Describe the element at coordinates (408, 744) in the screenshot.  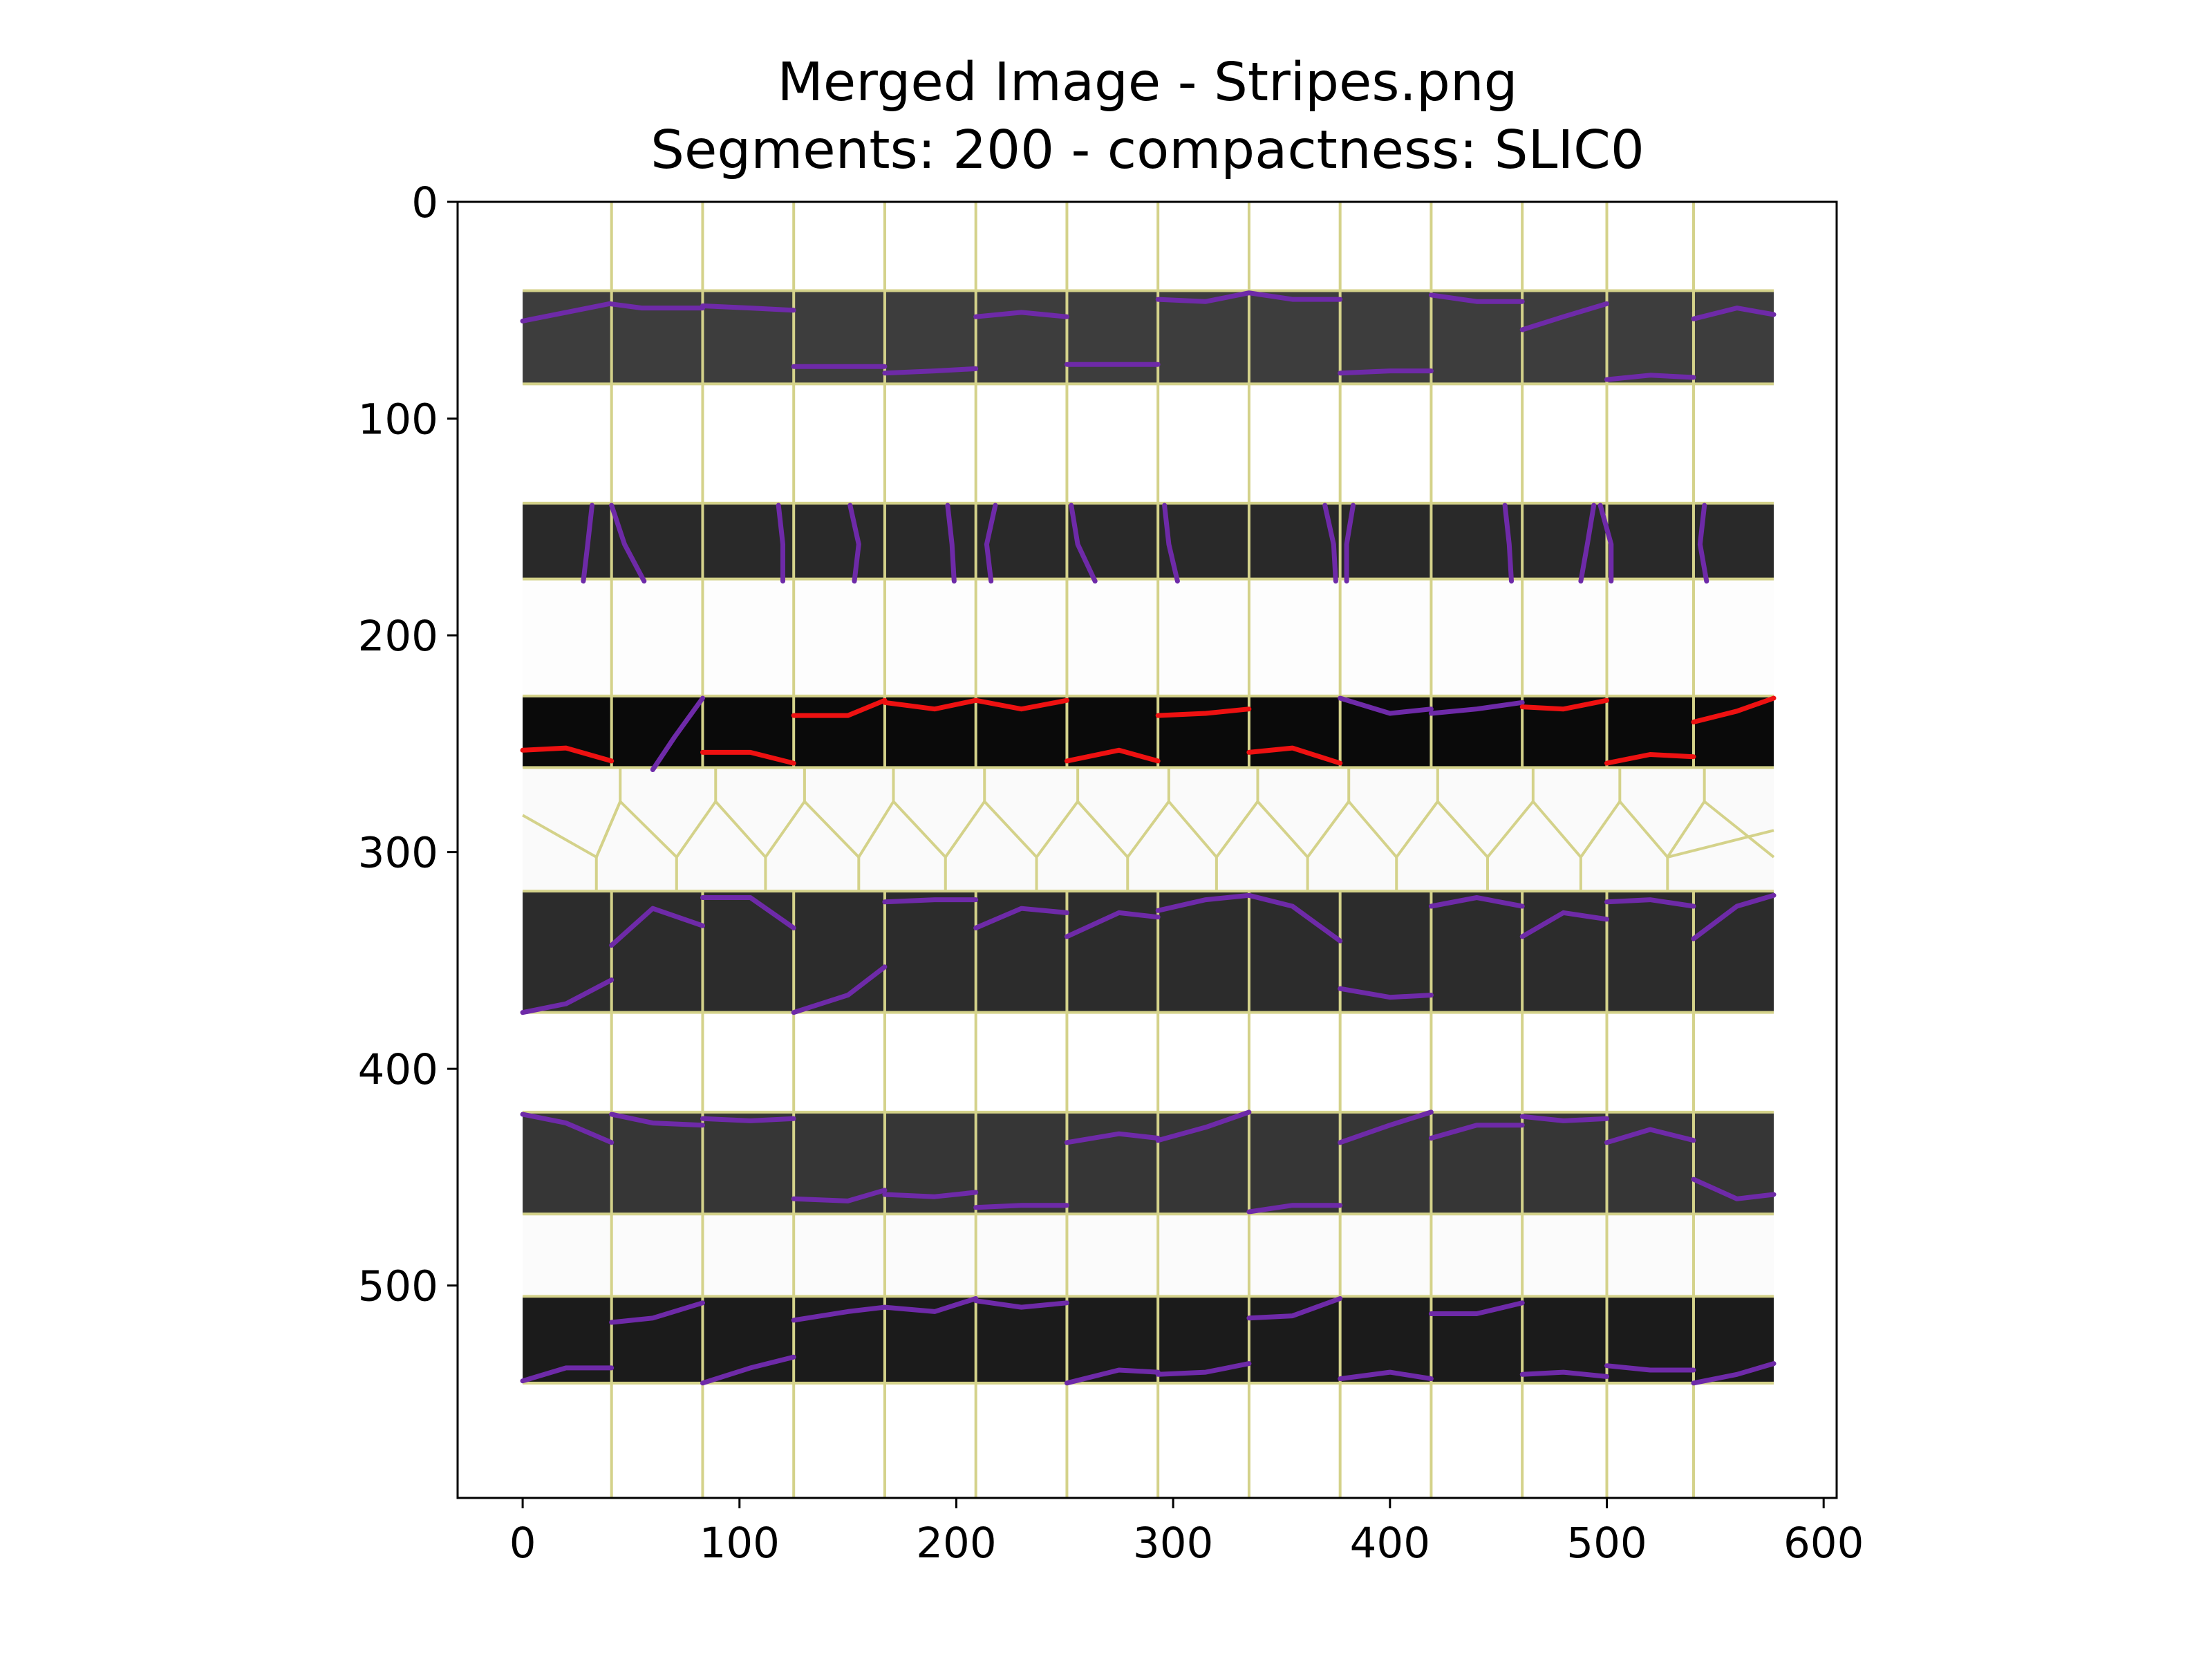
I see `y-axis: 0 100 200 300 400 500` at that location.